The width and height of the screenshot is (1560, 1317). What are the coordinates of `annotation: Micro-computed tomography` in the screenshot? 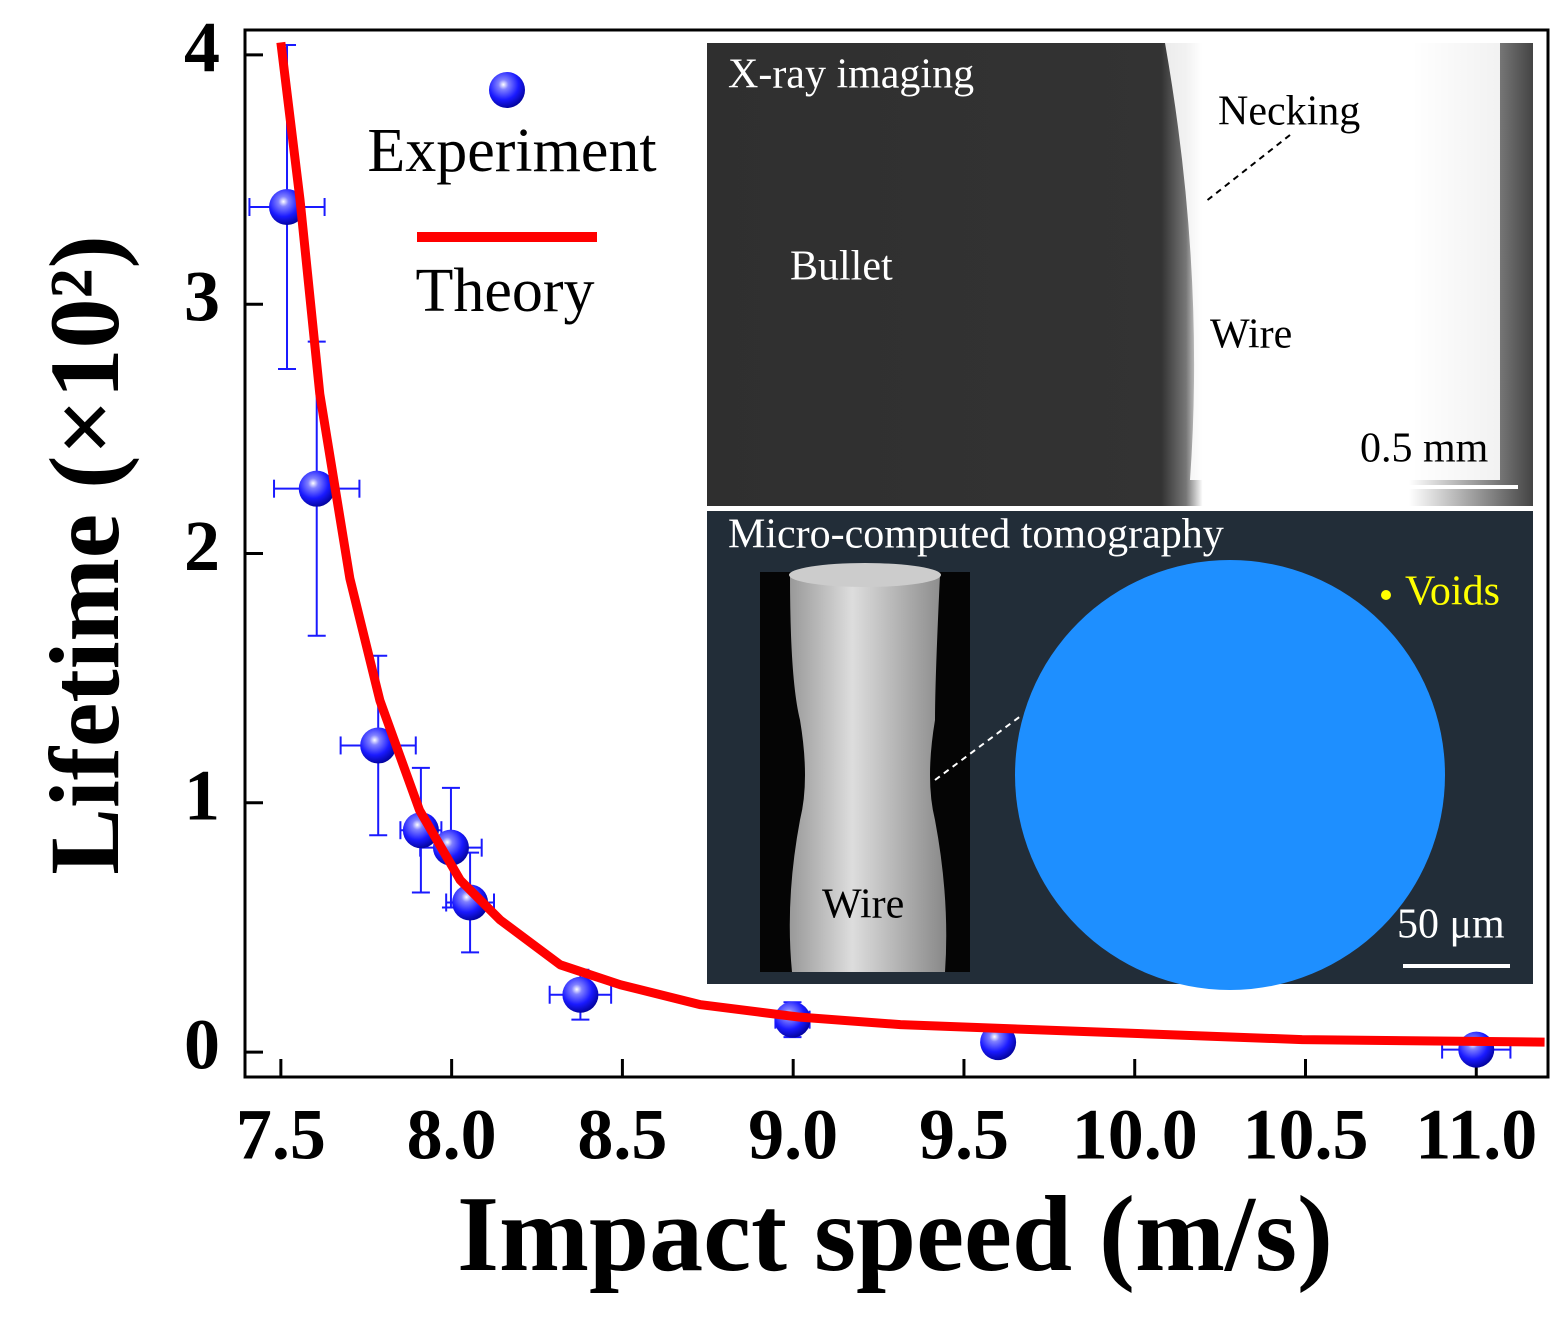 It's located at (976, 535).